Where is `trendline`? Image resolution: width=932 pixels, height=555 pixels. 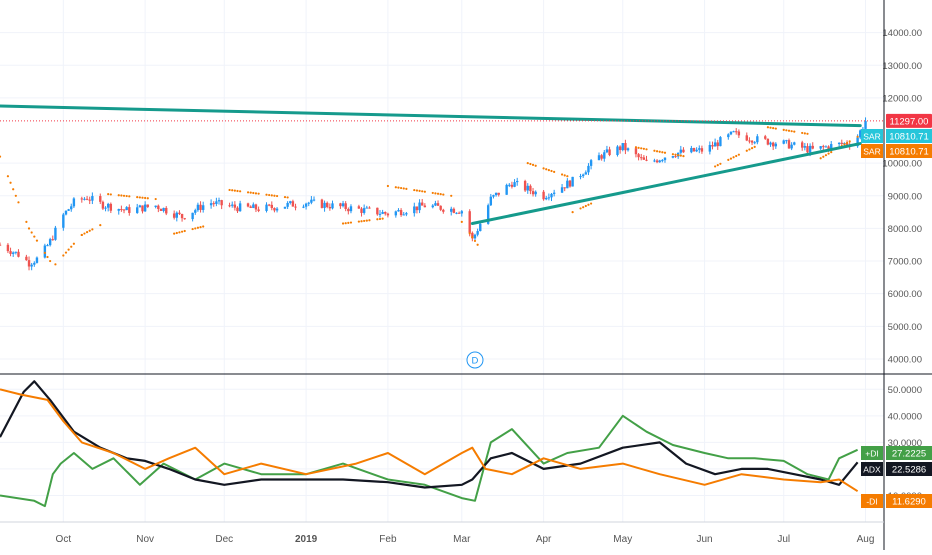 trendline is located at coordinates (431, 116).